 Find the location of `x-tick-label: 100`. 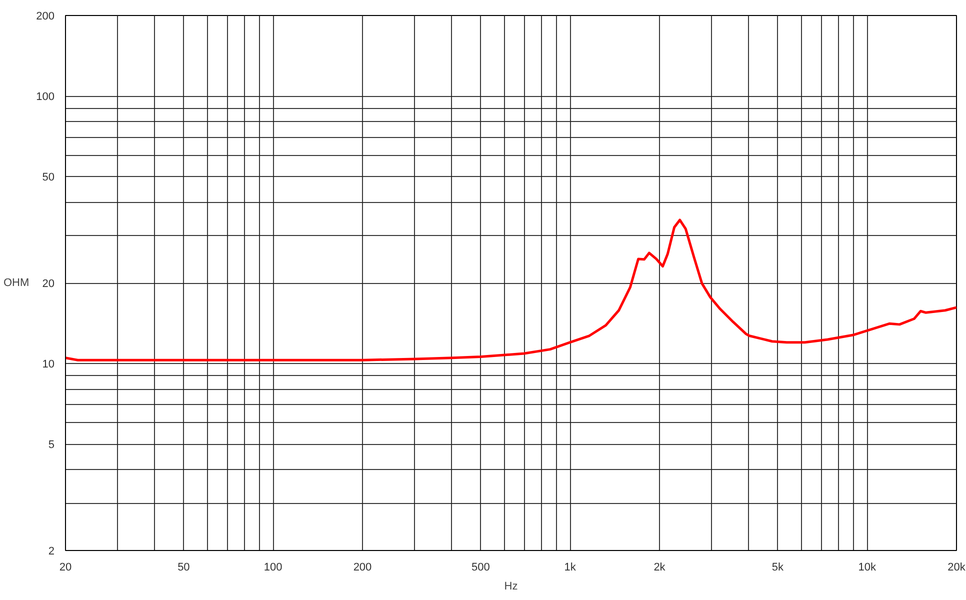

x-tick-label: 100 is located at coordinates (273, 568).